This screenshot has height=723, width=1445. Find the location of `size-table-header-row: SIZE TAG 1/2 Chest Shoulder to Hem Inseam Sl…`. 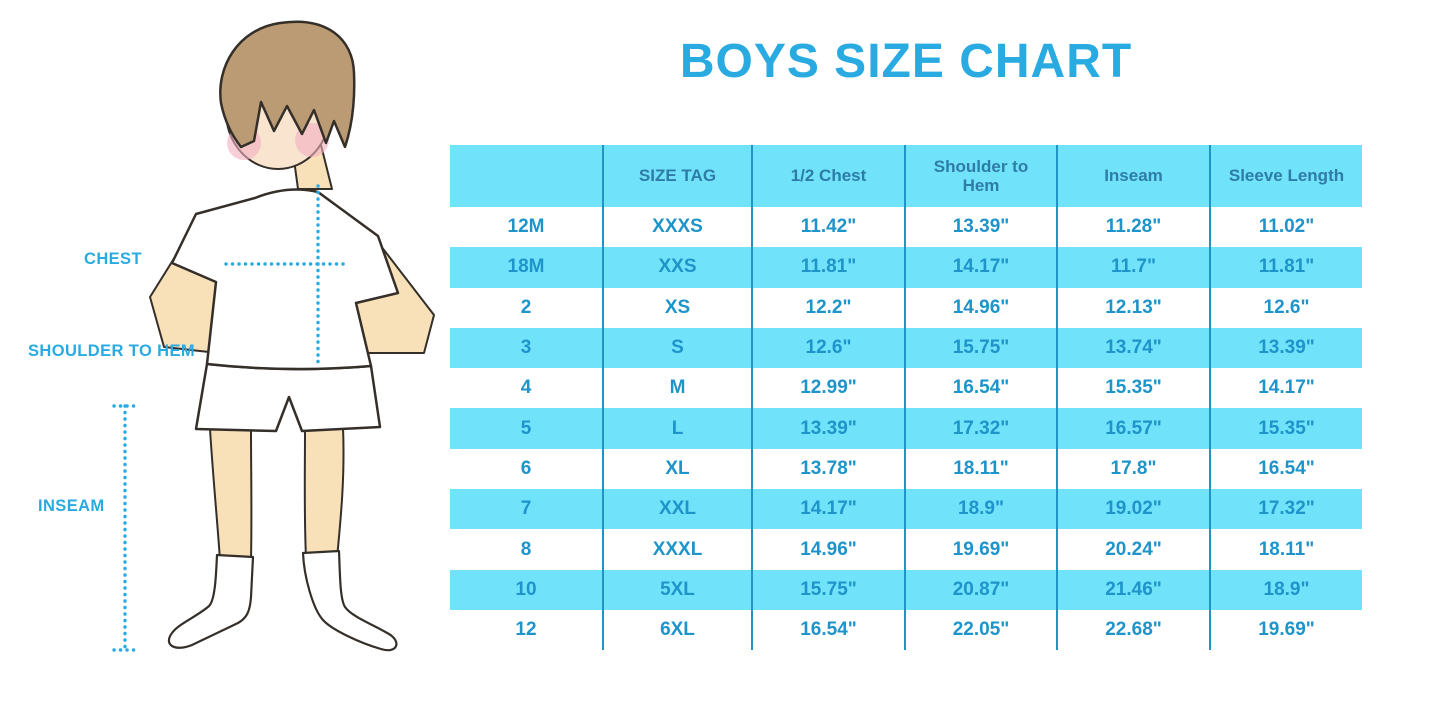

size-table-header-row: SIZE TAG 1/2 Chest Shoulder to Hem Inseam Sl… is located at coordinates (906, 176).